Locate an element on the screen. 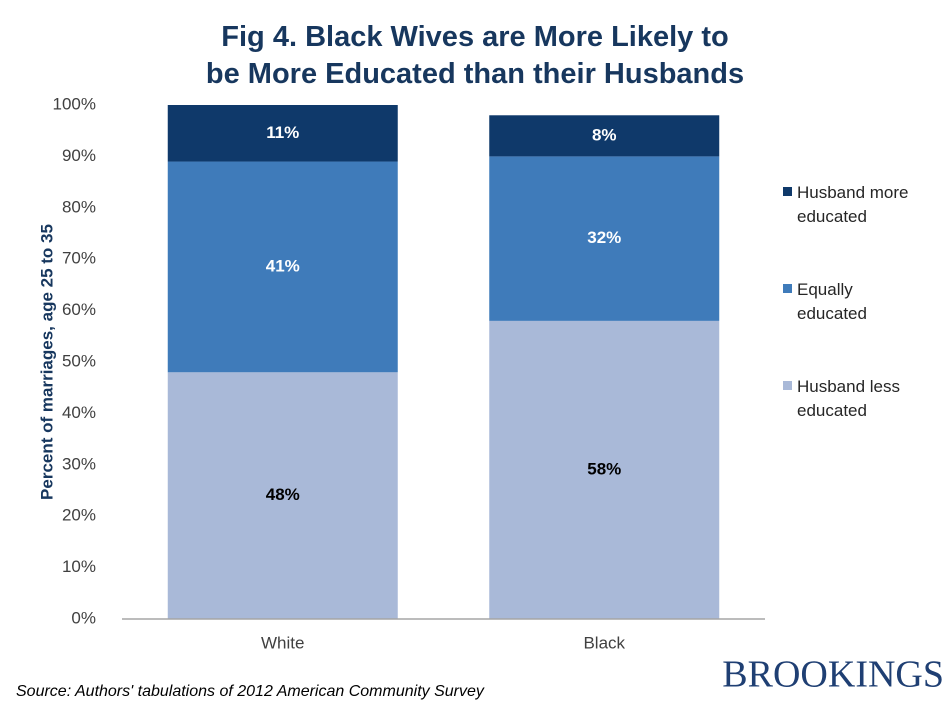  y-tick-label: 10% is located at coordinates (79, 566).